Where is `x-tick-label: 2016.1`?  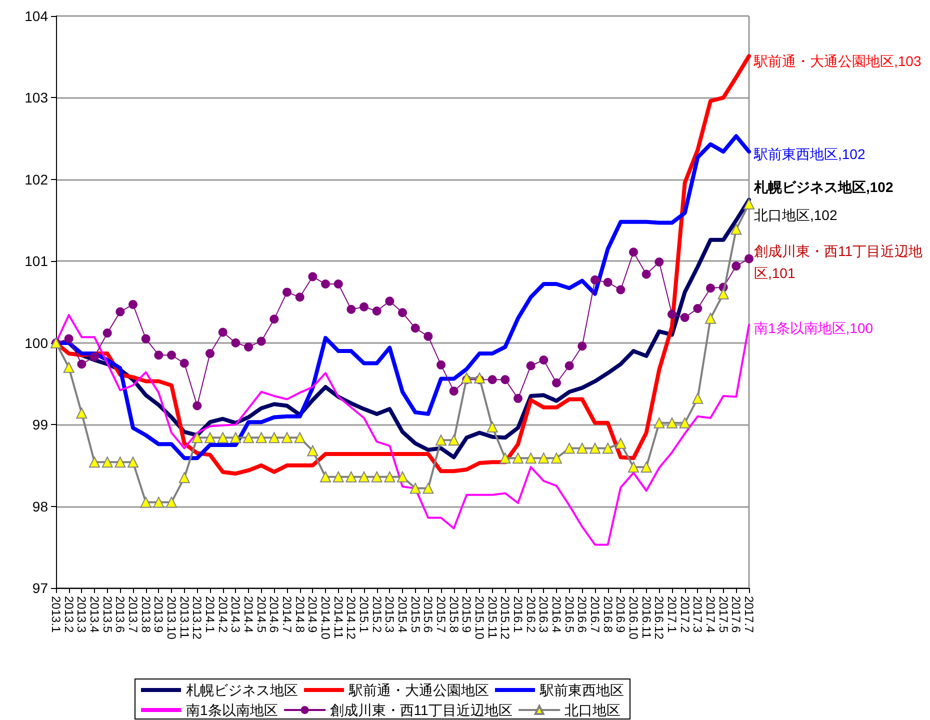
x-tick-label: 2016.1 is located at coordinates (518, 615).